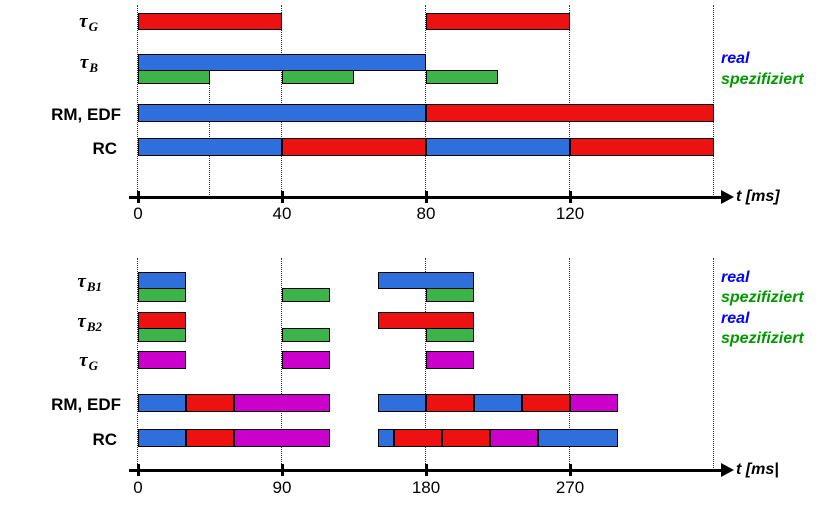 This screenshot has width=835, height=513. I want to click on row-label-tau-b: τB, so click(52, 63).